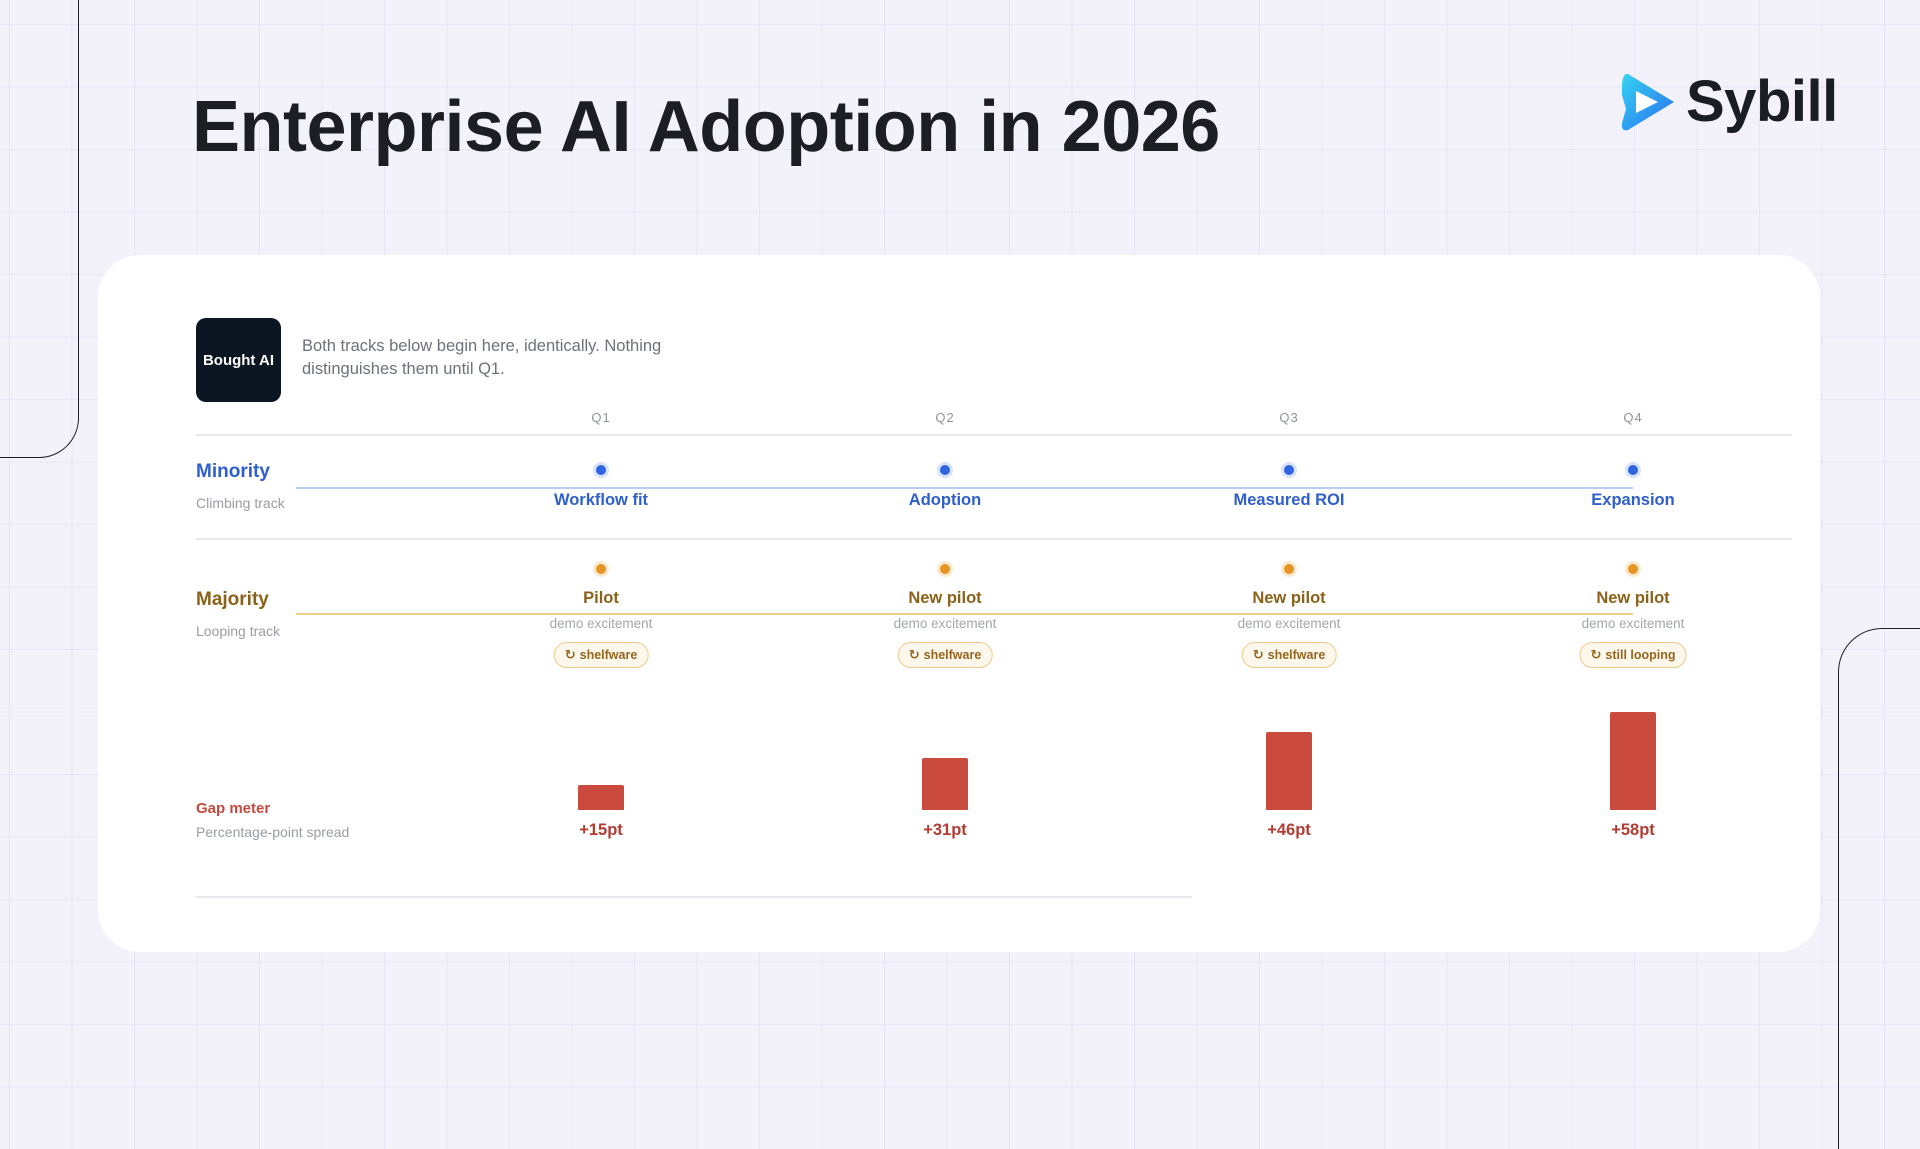 Image resolution: width=1920 pixels, height=1149 pixels. Describe the element at coordinates (1633, 470) in the screenshot. I see `minority-dot-q4` at that location.